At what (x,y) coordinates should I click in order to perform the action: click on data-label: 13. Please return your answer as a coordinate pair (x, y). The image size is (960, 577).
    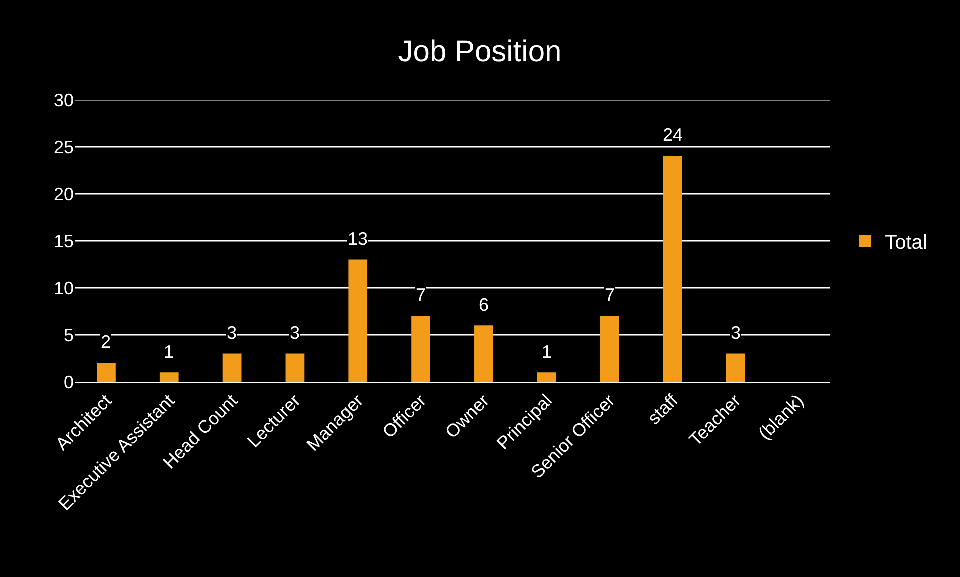
    Looking at the image, I should click on (358, 239).